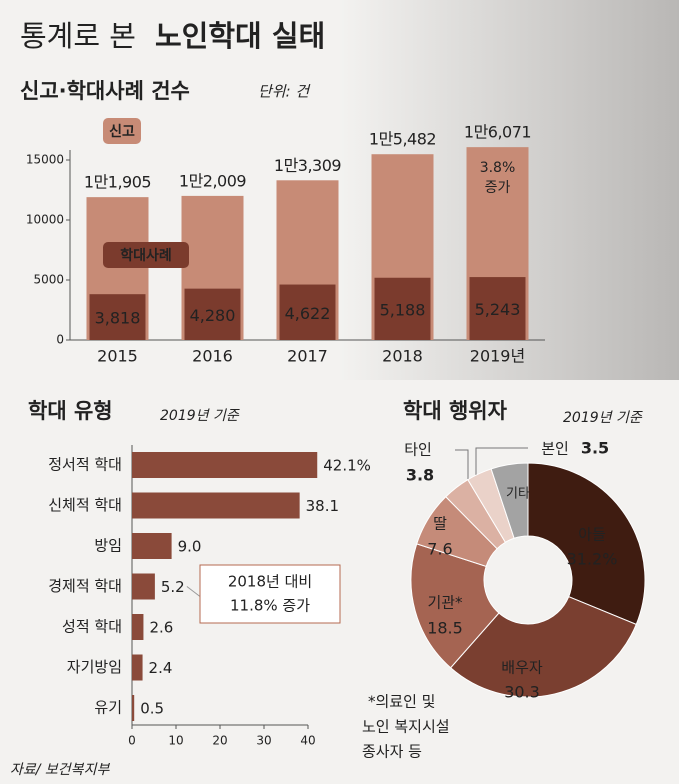  Describe the element at coordinates (439, 549) in the screenshot. I see `slice-value: 7.6` at that location.